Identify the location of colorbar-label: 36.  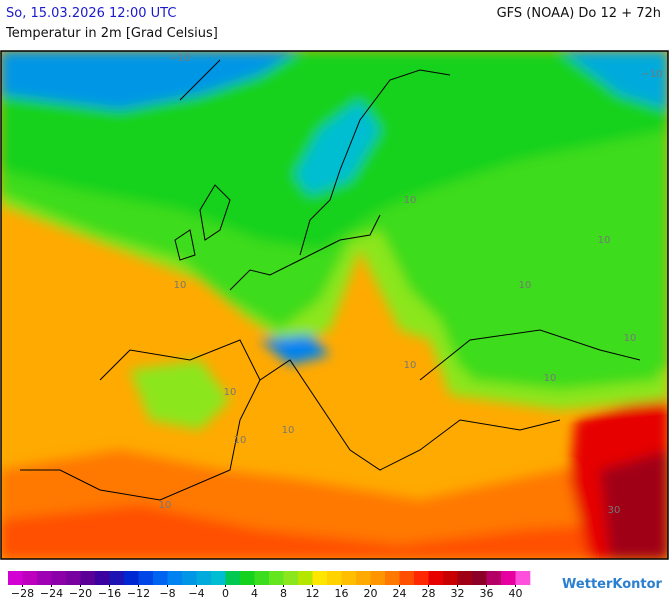
(487, 593).